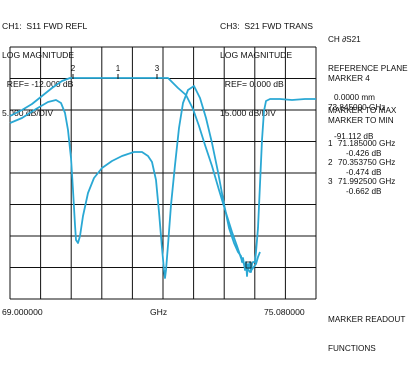 The height and width of the screenshot is (373, 410). Describe the element at coordinates (45, 26) in the screenshot. I see `ch1-title: CH1: S11 FWD REFL` at that location.